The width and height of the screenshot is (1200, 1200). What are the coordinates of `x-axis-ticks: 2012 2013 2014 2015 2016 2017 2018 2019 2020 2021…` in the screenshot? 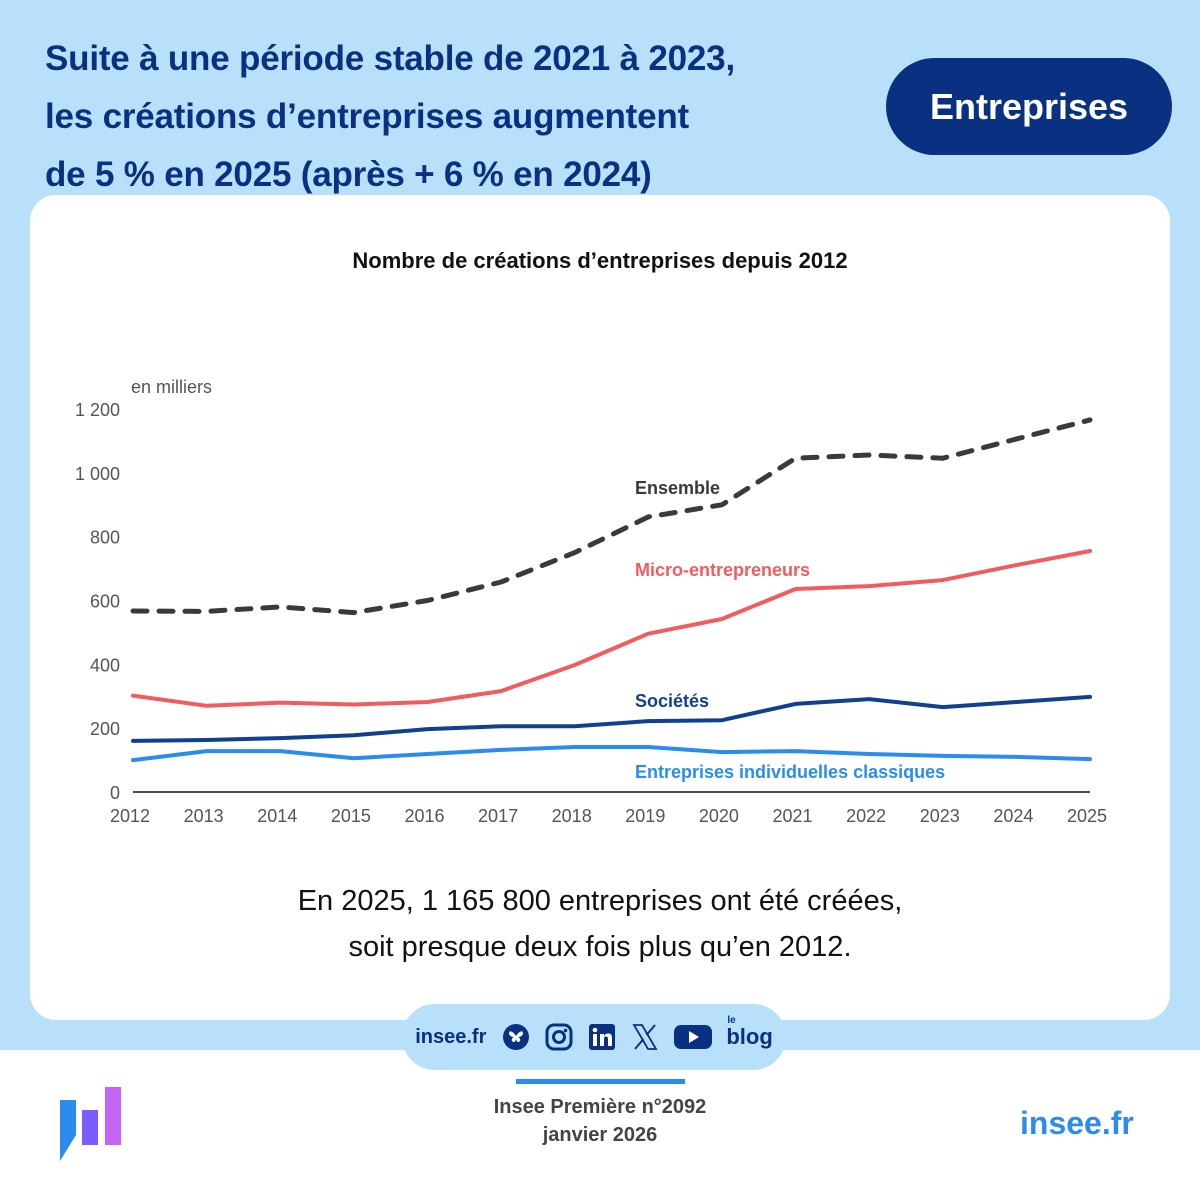 It's located at (608, 816).